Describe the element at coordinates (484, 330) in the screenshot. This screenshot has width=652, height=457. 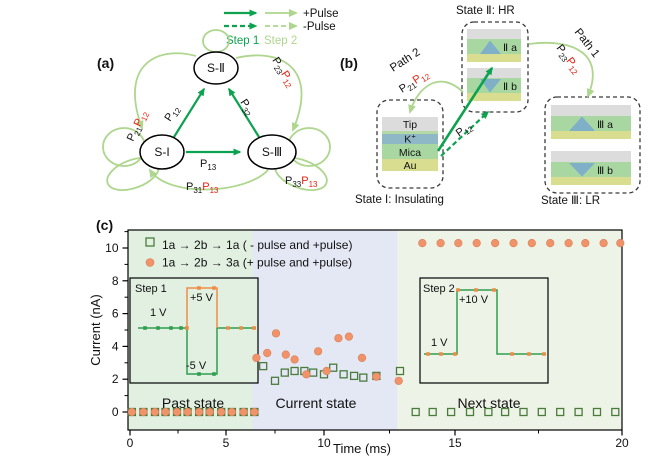
I see `inset-step2: Step 2 +10 V 1 V` at that location.